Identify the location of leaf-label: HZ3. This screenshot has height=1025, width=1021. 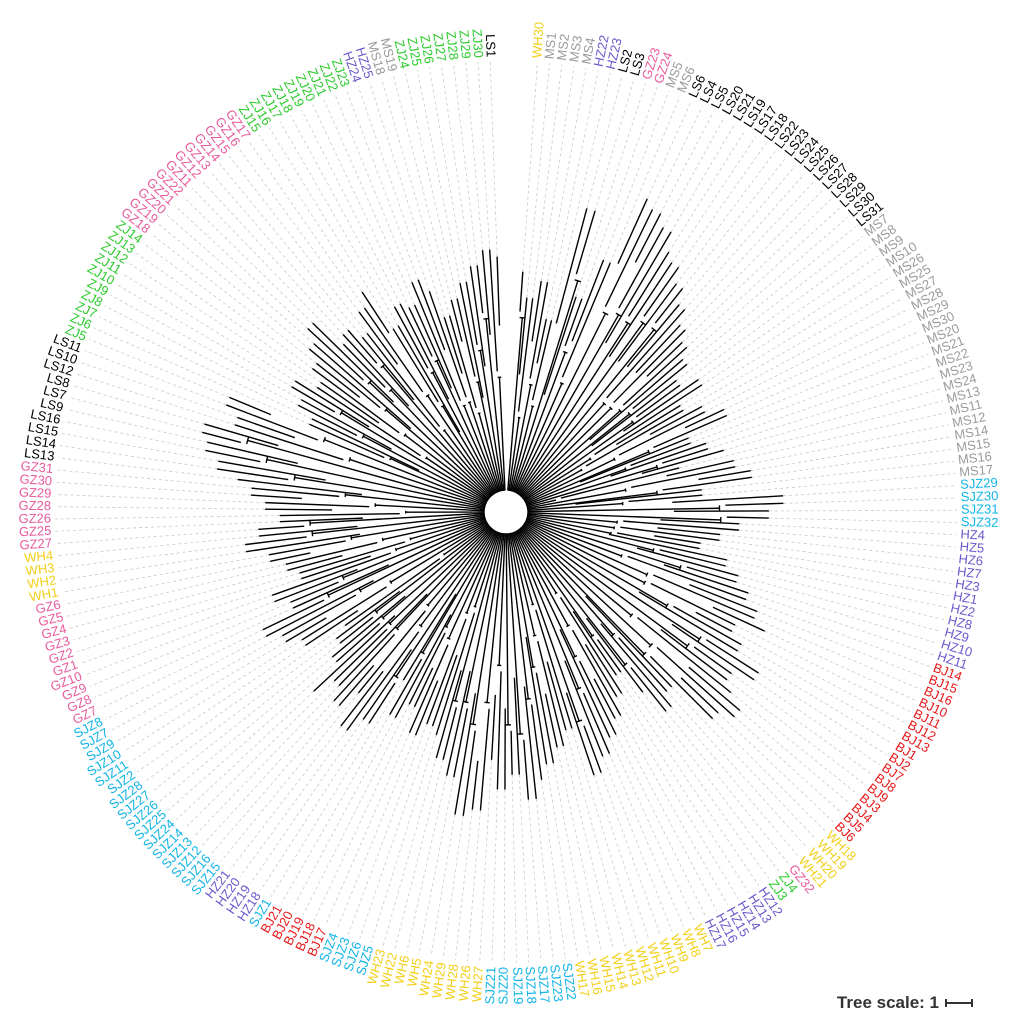
(967, 585).